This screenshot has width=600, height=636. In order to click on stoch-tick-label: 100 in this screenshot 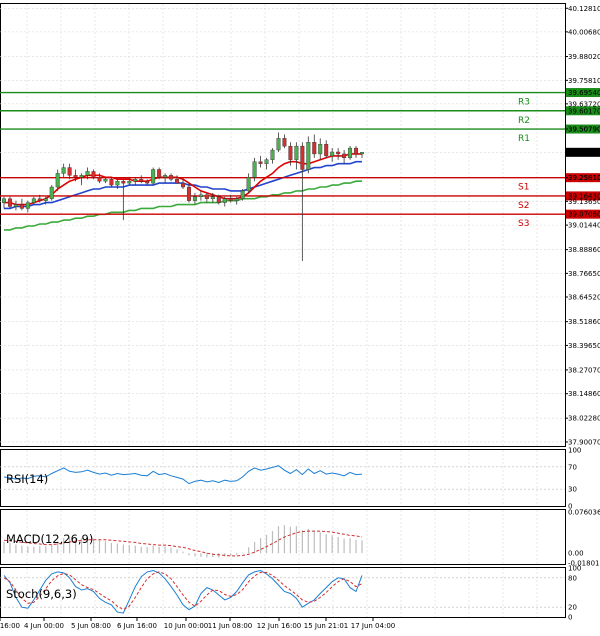, I will do `click(574, 569)`.